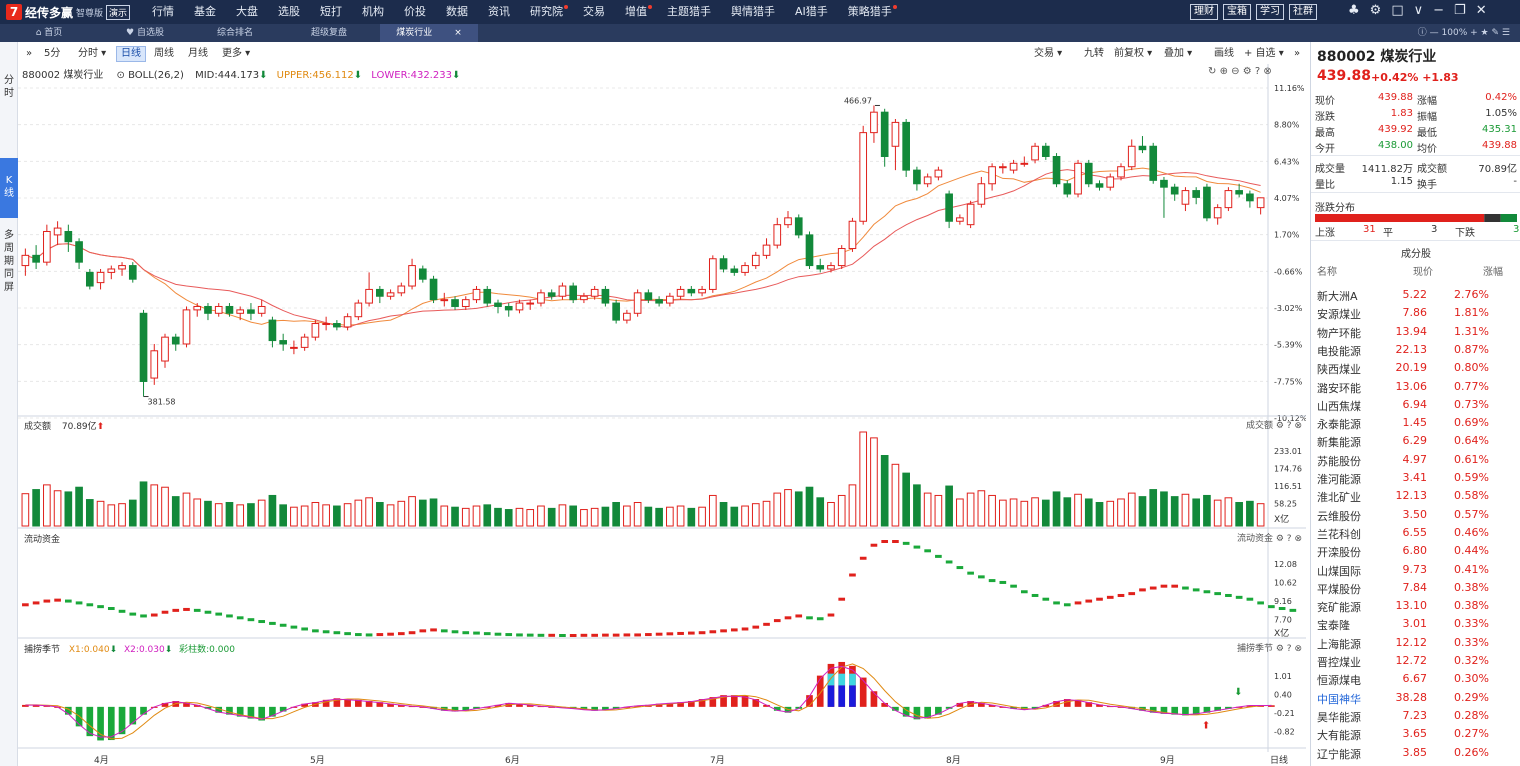  I want to click on menu-item: 选股, so click(289, 12).